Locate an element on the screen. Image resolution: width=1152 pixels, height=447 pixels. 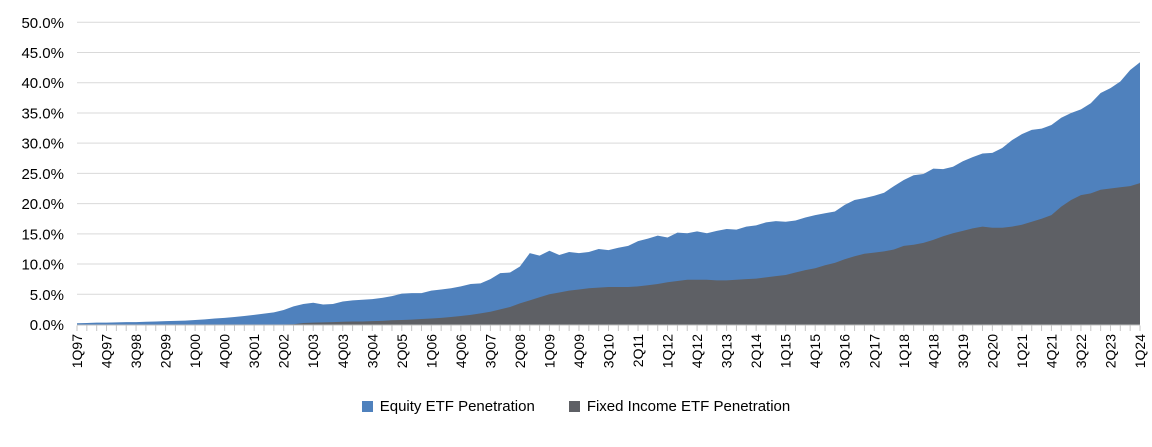
y-axis-label: 30.0% is located at coordinates (42, 144).